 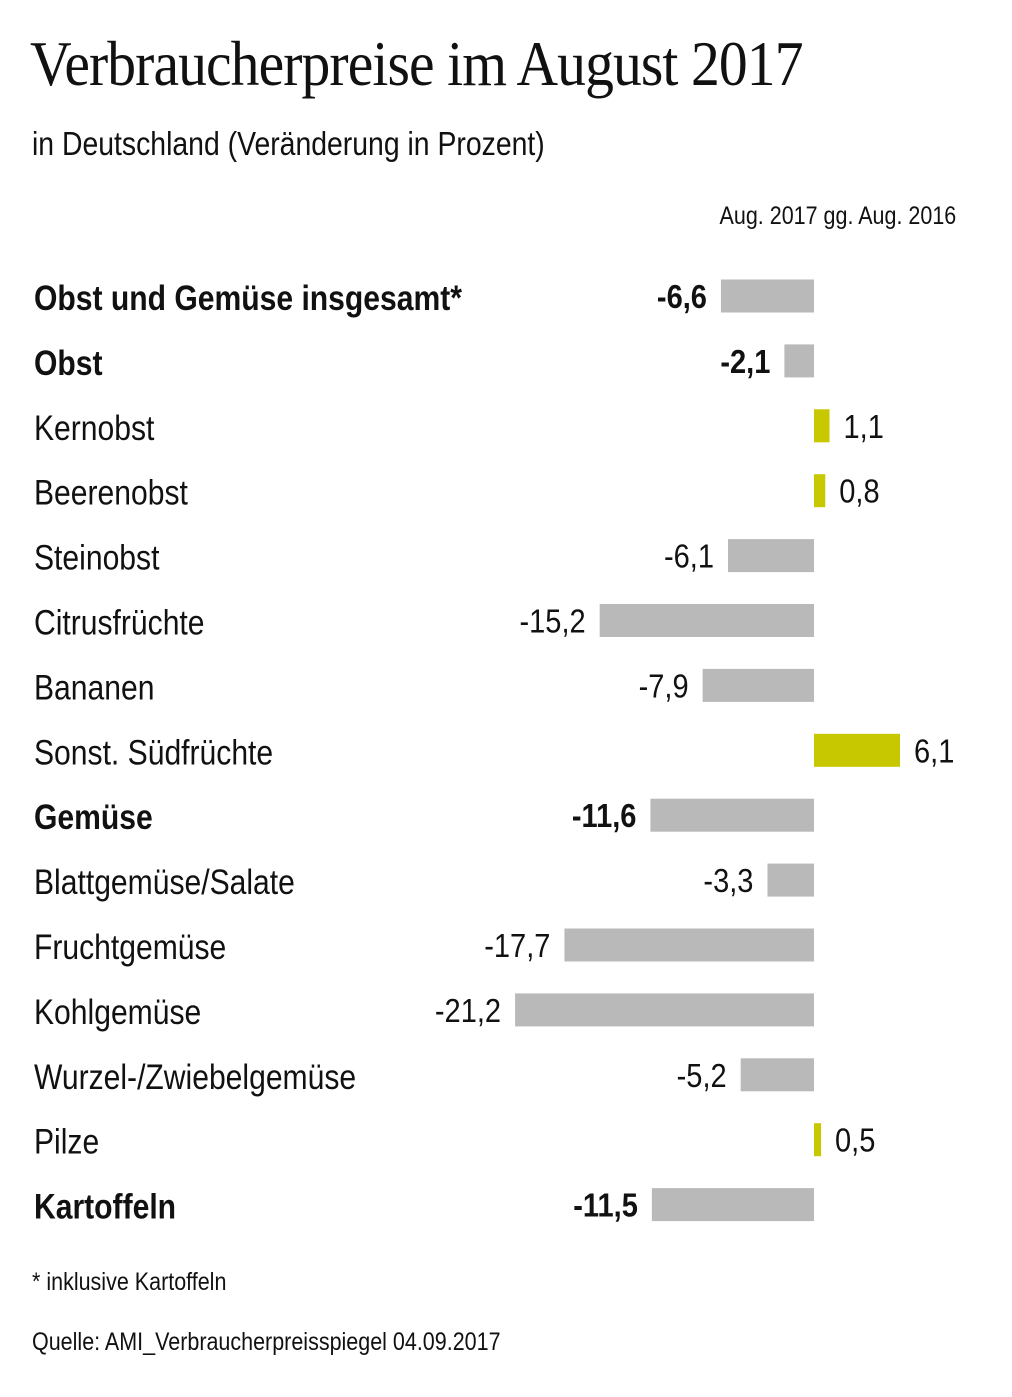 What do you see at coordinates (468, 1010) in the screenshot?
I see `value-label: -21,2` at bounding box center [468, 1010].